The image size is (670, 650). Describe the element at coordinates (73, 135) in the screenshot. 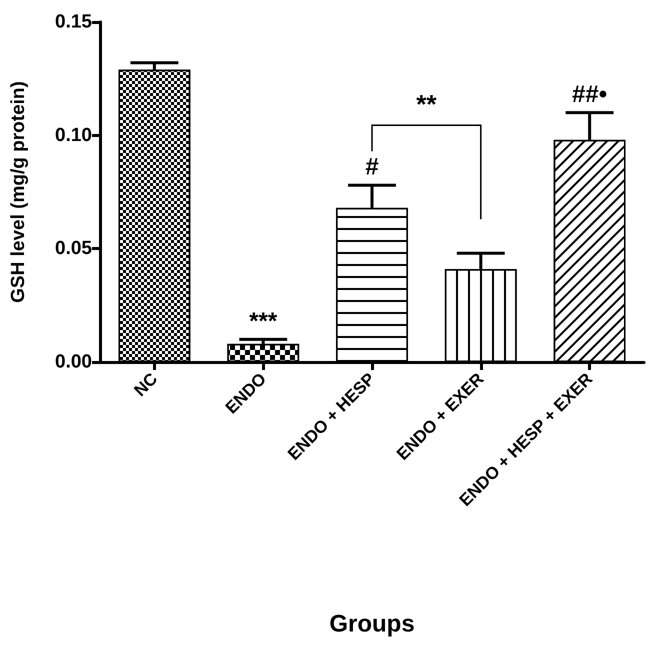

I see `y-tick-label: 0.10` at that location.